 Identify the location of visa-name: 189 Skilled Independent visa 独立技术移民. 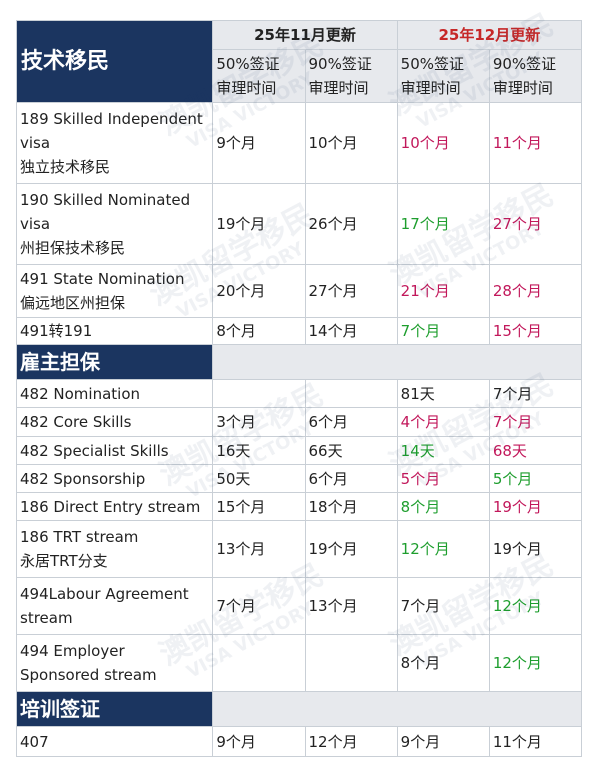
(114, 143).